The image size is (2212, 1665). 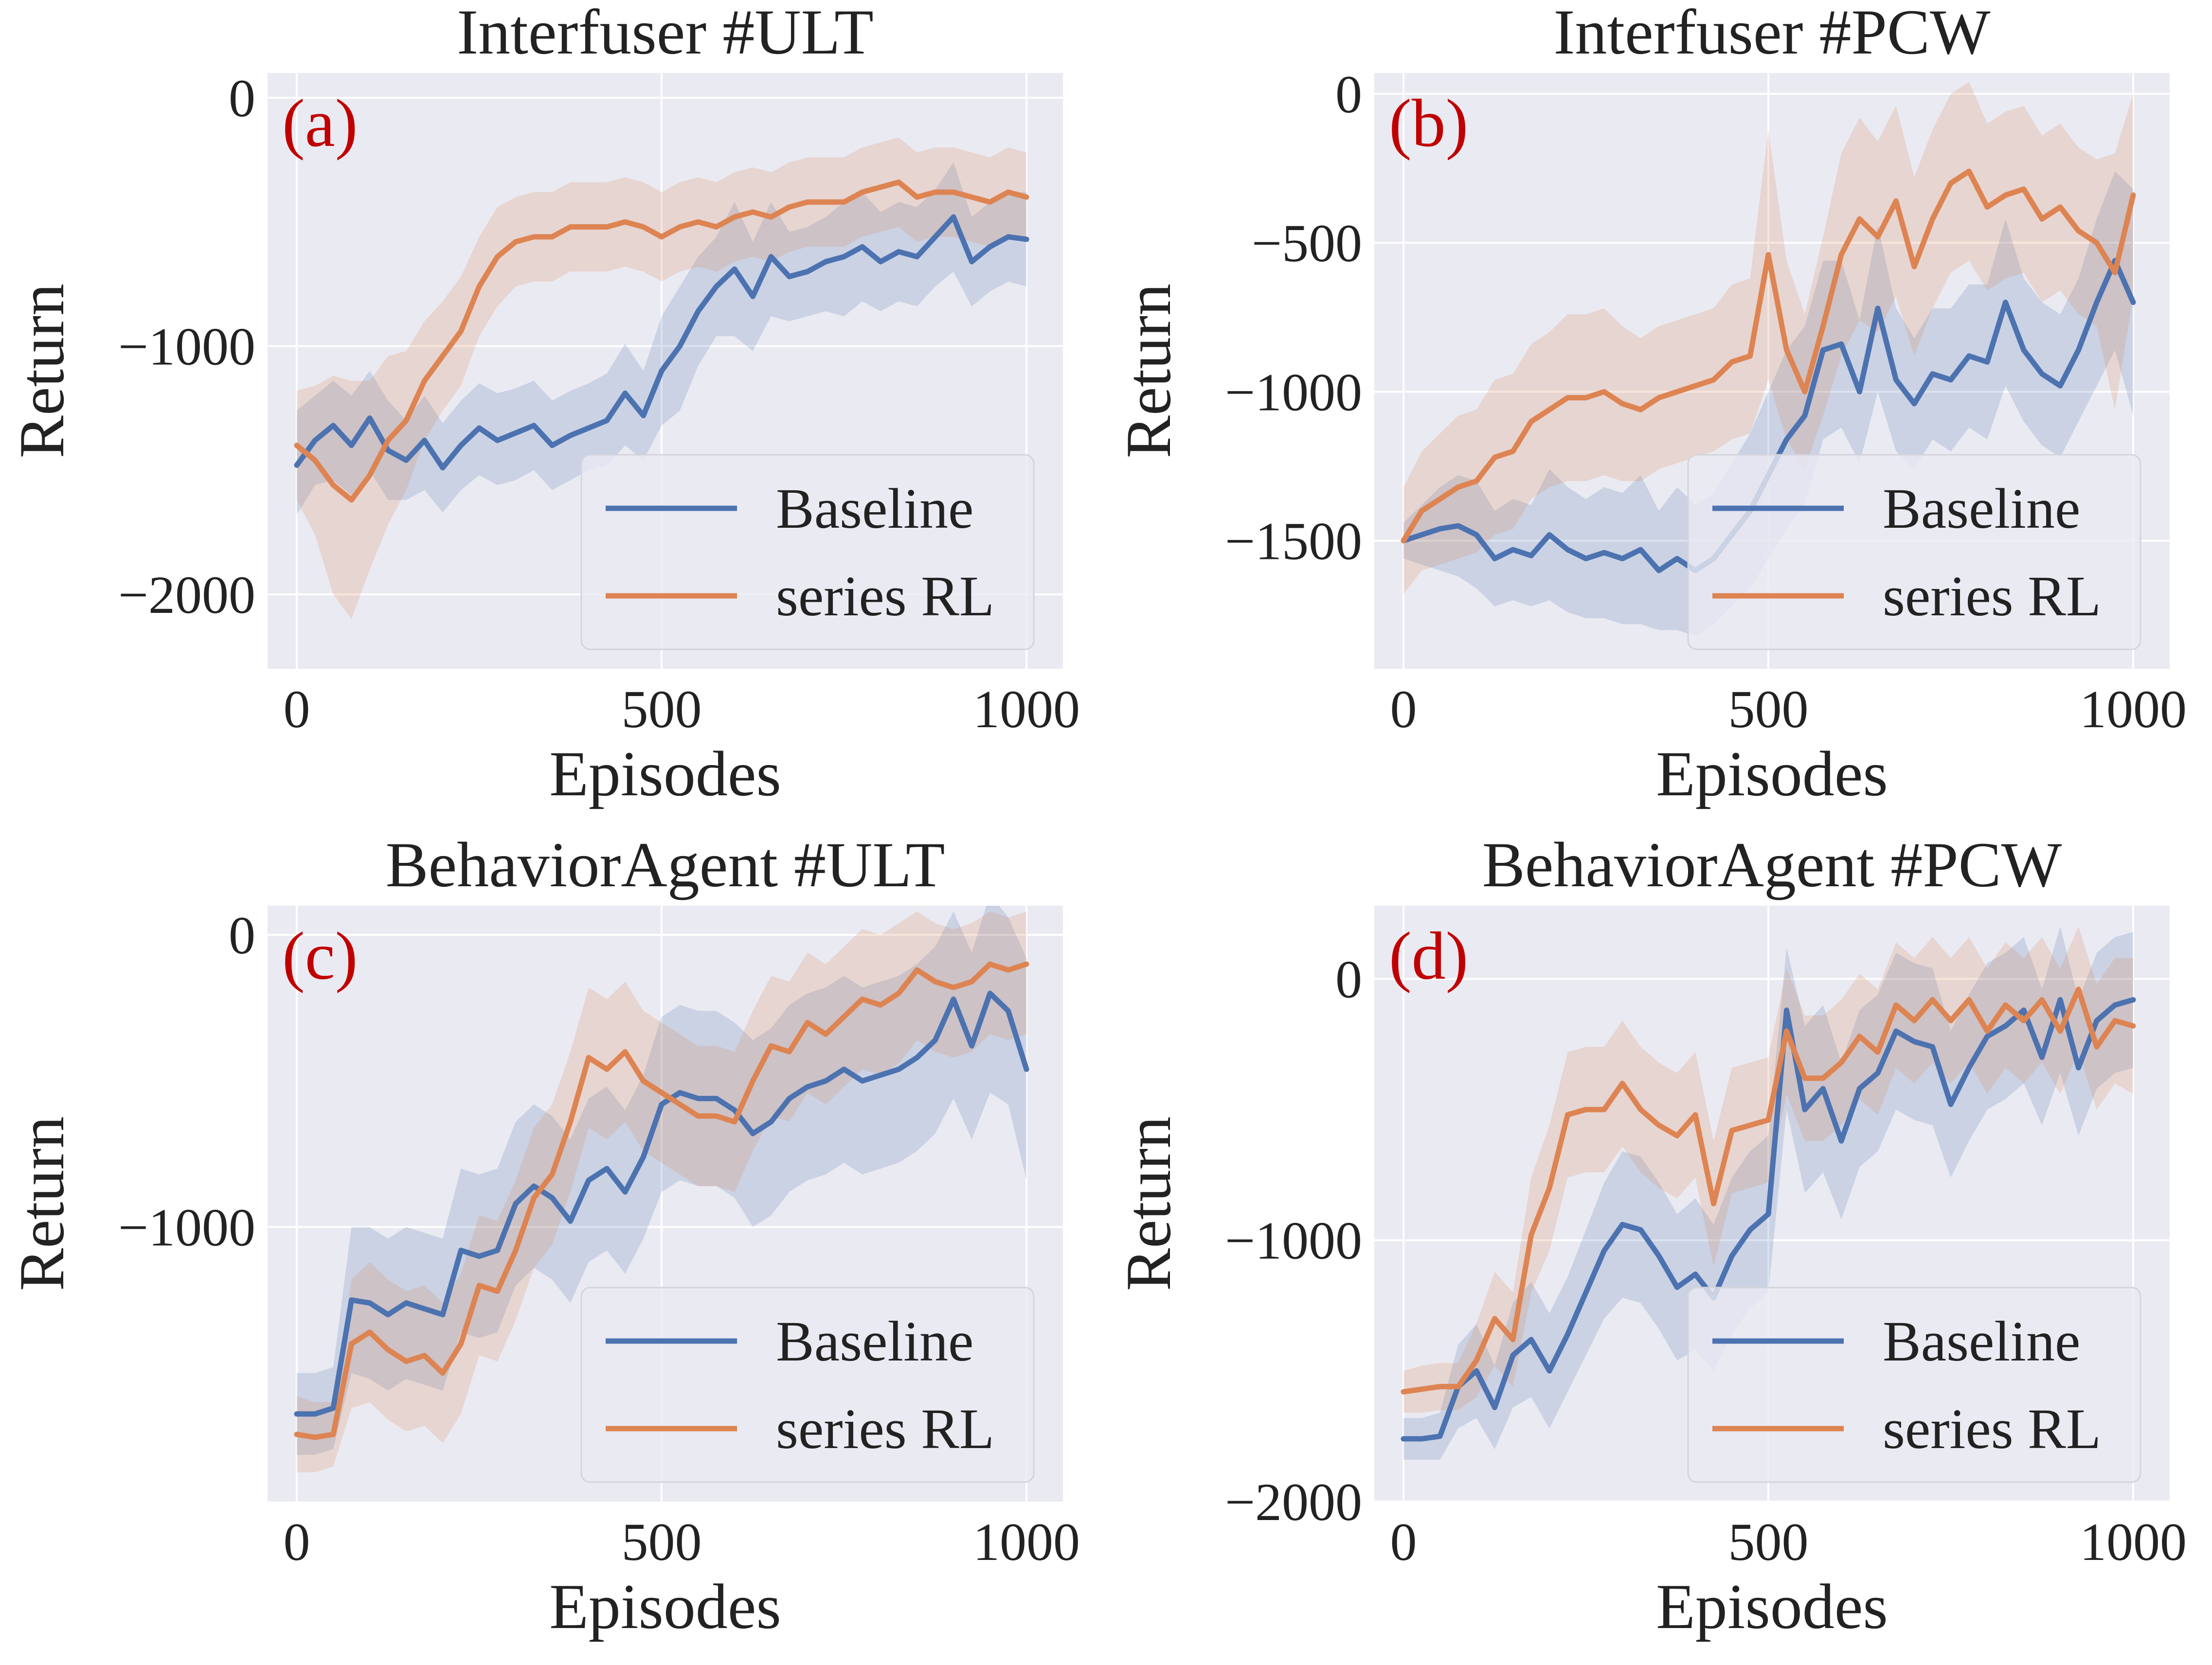 What do you see at coordinates (1294, 541) in the screenshot?
I see `chart-1-ytick-3: −1500` at bounding box center [1294, 541].